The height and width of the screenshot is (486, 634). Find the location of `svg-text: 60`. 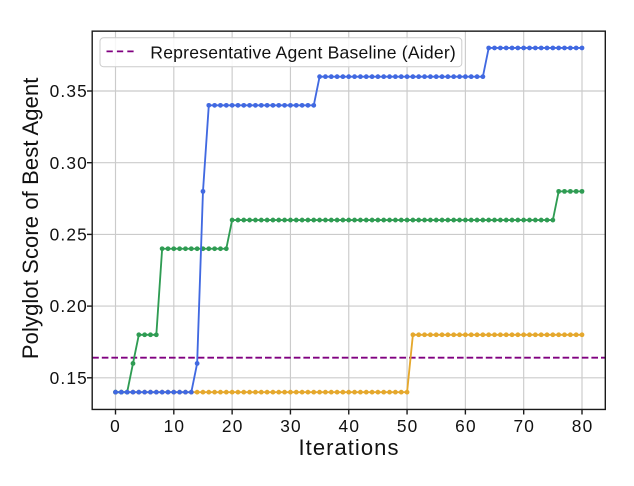

svg-text: 60 is located at coordinates (466, 426).